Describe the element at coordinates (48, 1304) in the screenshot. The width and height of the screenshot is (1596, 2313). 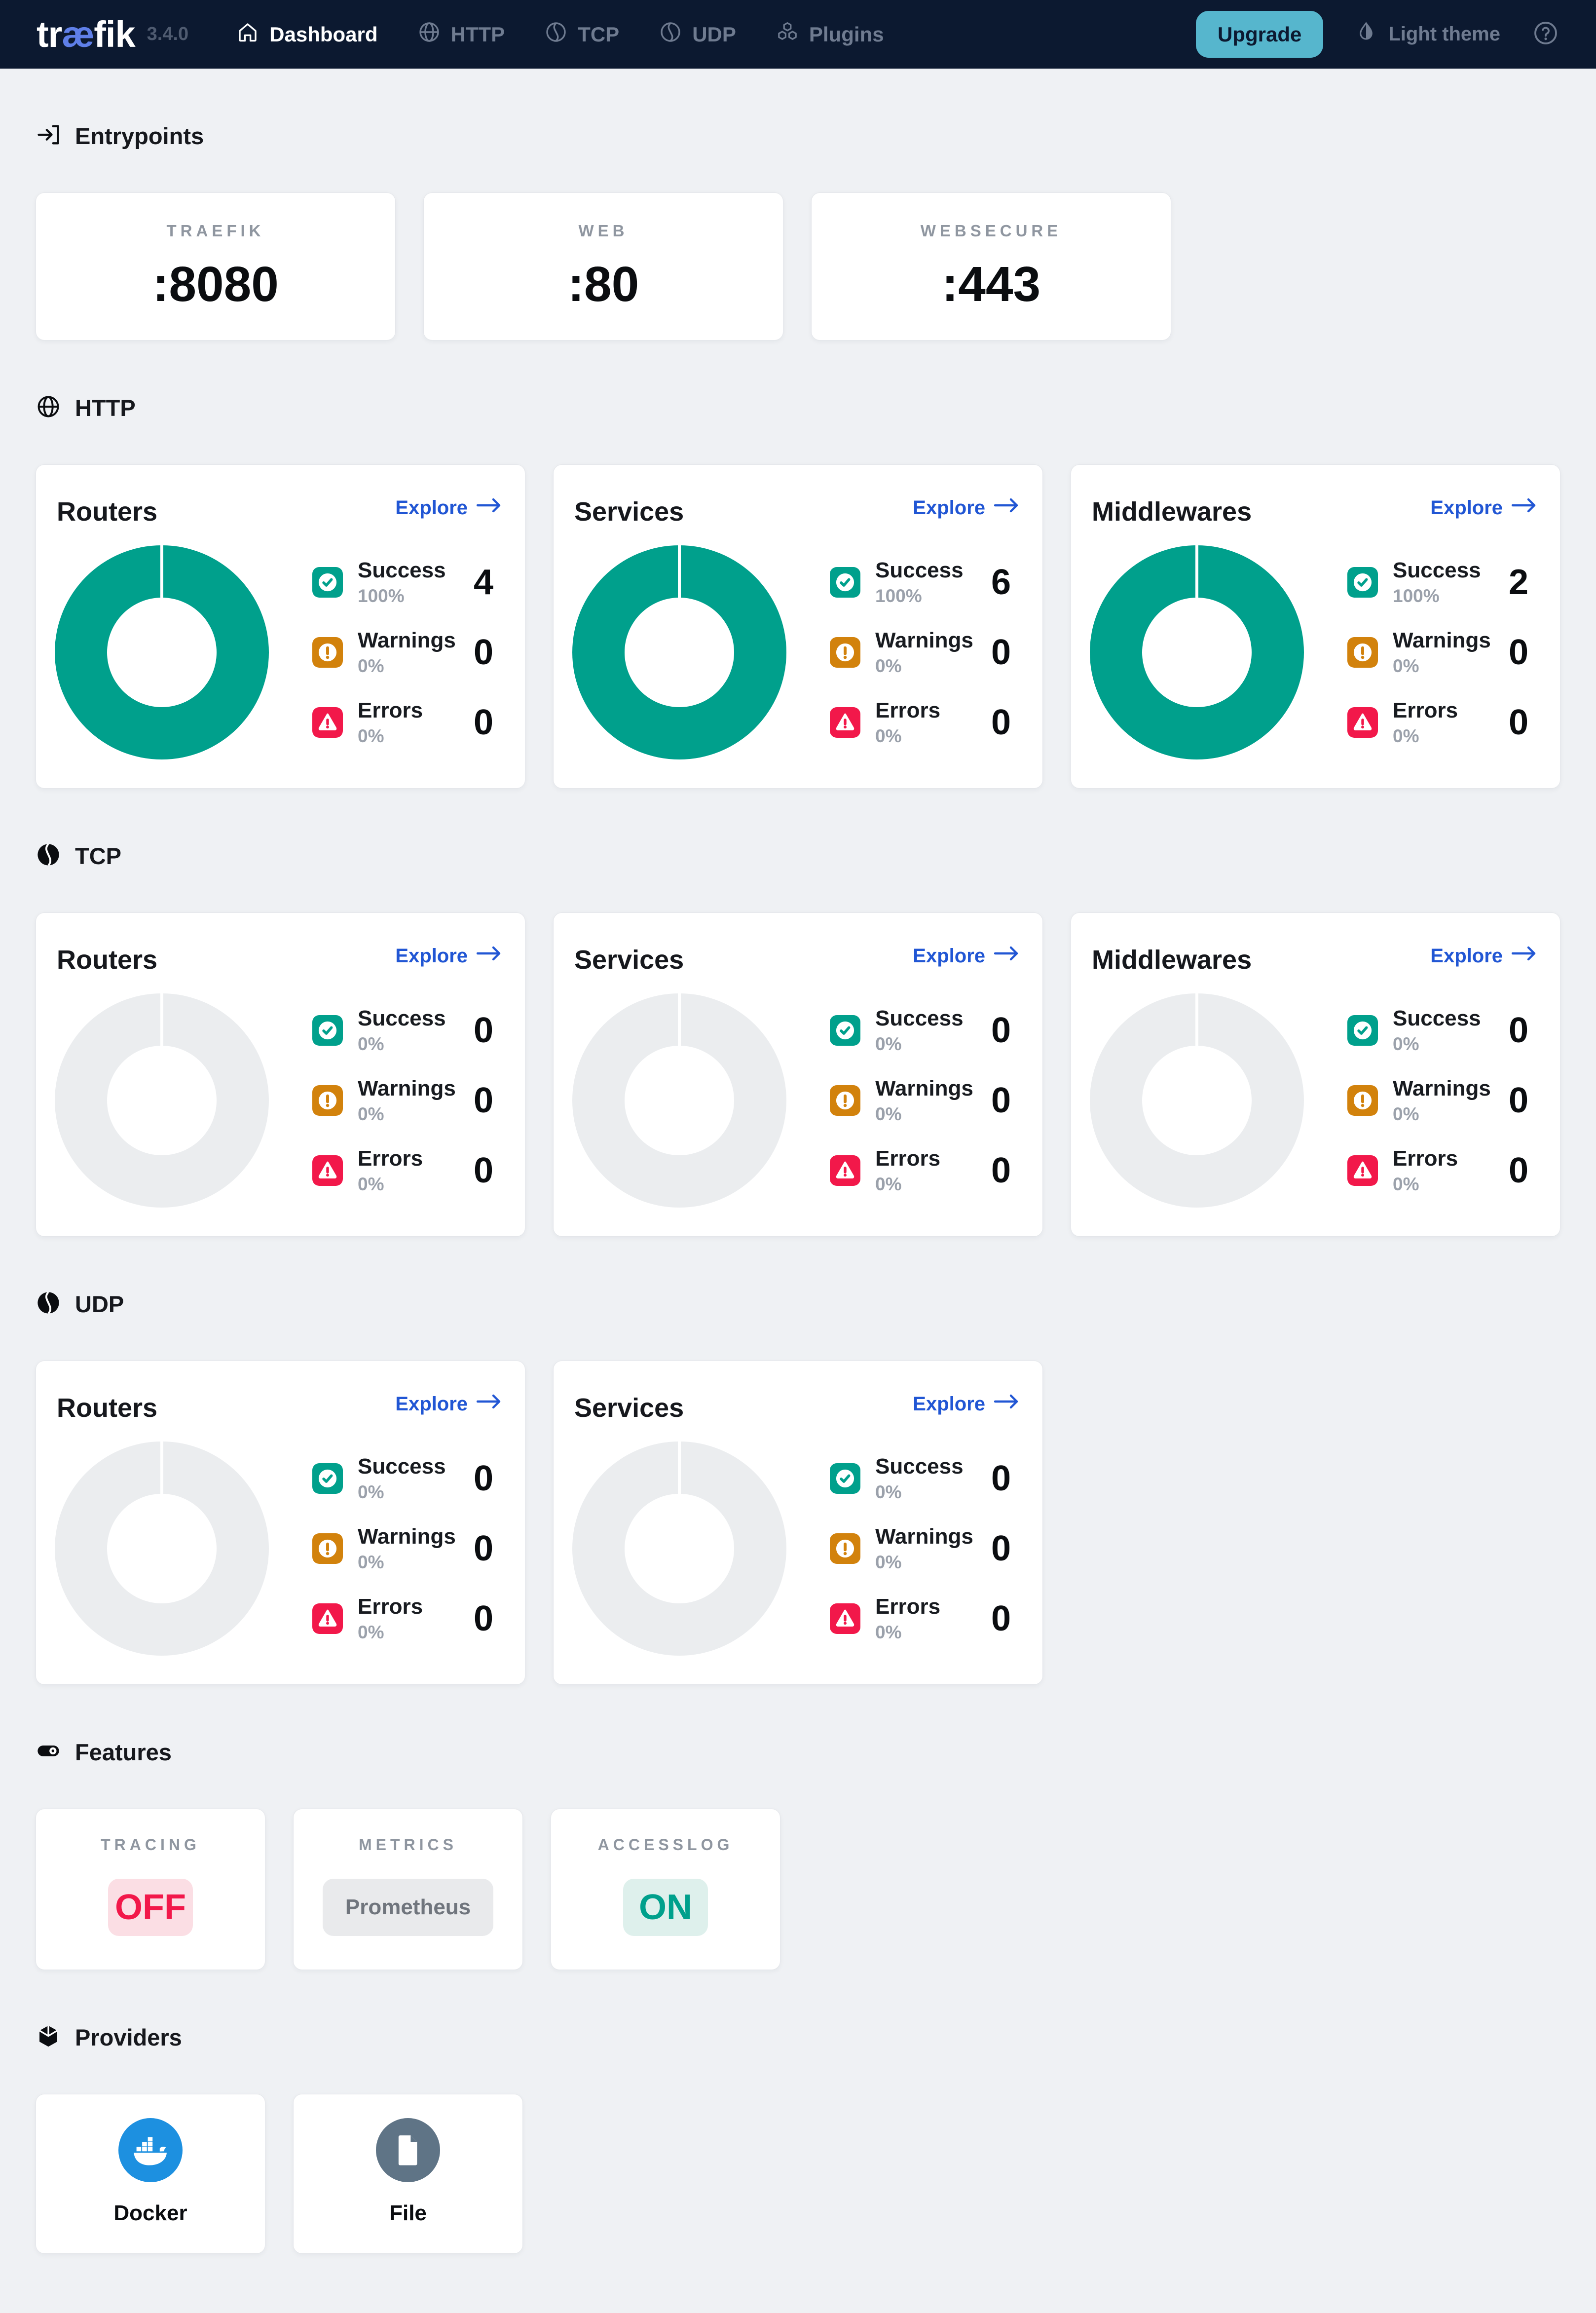
I see `udp-ball-icon` at that location.